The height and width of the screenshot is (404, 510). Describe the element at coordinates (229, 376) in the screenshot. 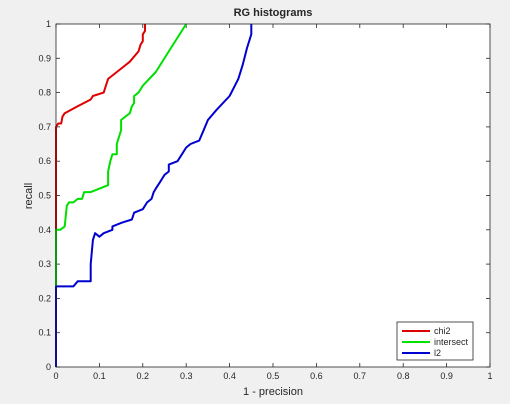

I see `x-tick-label: 0.4` at that location.